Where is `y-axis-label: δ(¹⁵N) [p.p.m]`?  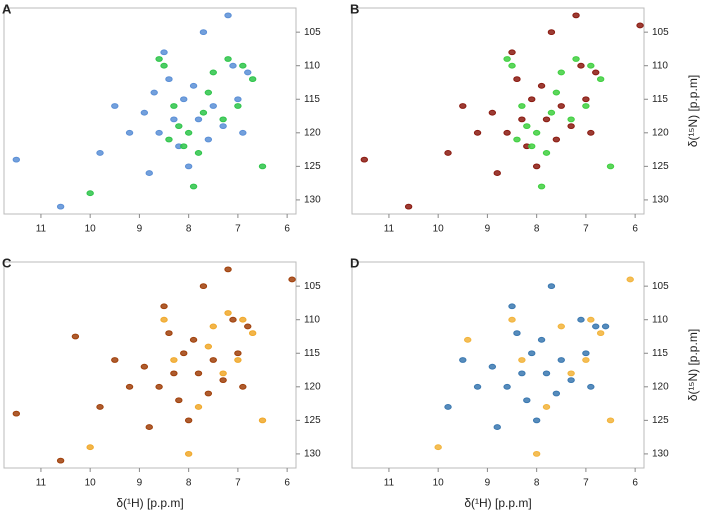
y-axis-label: δ(¹⁵N) [p.p.m] is located at coordinates (693, 111).